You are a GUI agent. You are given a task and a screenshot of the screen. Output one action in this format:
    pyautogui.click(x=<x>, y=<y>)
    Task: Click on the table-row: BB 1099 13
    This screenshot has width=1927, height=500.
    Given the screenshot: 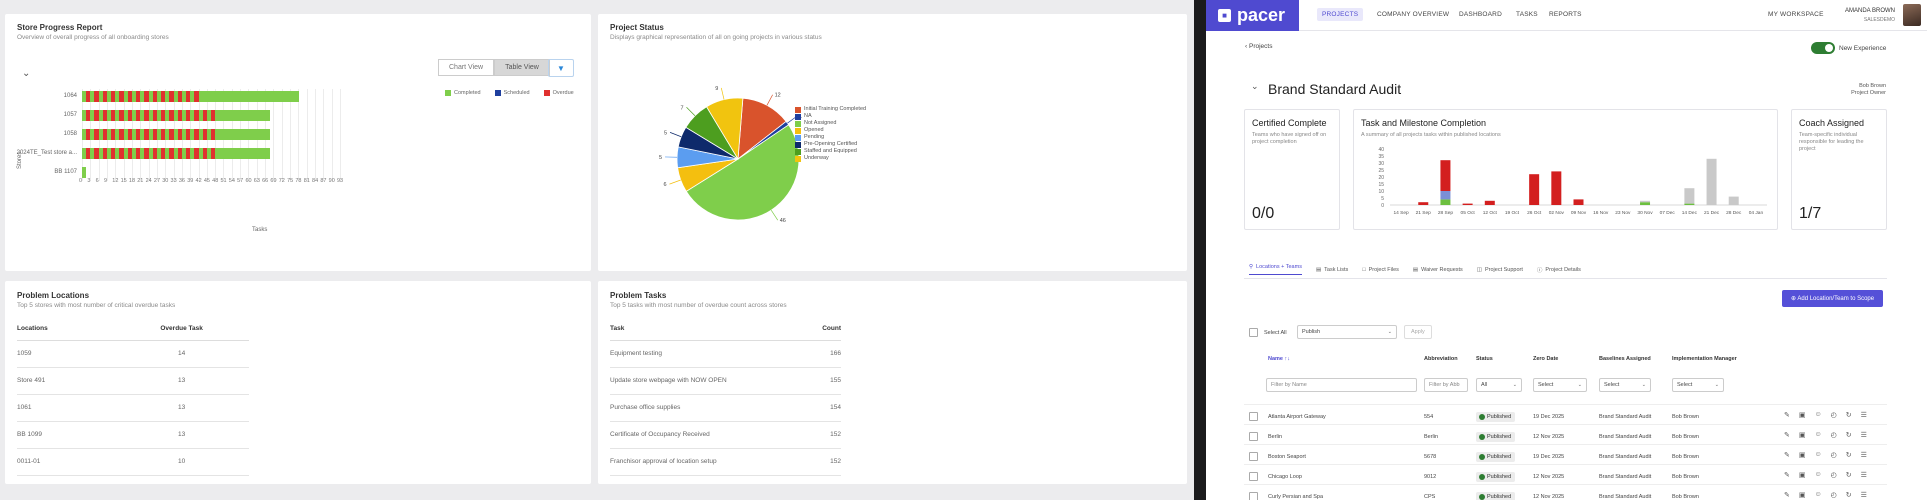 What is the action you would take?
    pyautogui.click(x=133, y=435)
    